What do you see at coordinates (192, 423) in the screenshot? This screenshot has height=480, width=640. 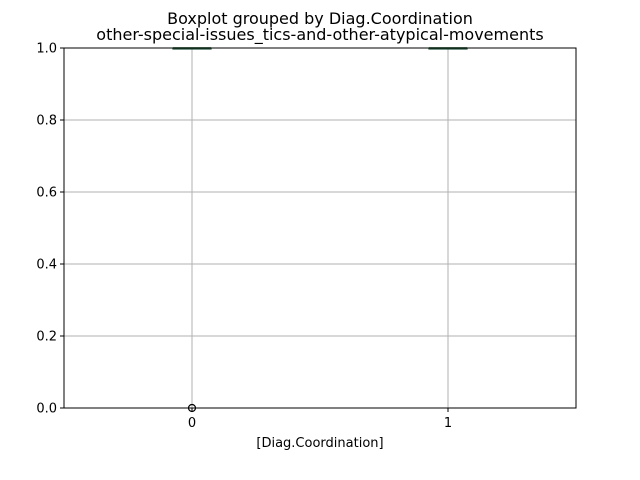 I see `x-tick-label: 0` at bounding box center [192, 423].